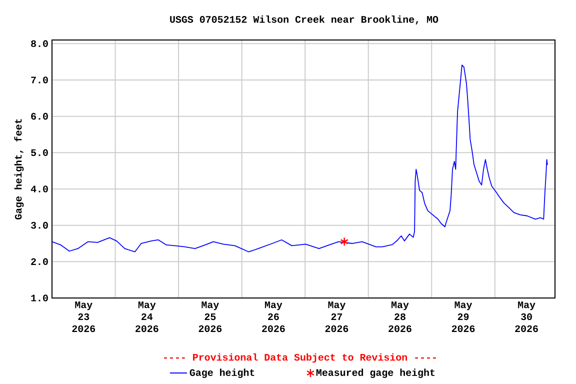  Describe the element at coordinates (147, 317) in the screenshot. I see `x-tick-label: May 24 2026` at that location.